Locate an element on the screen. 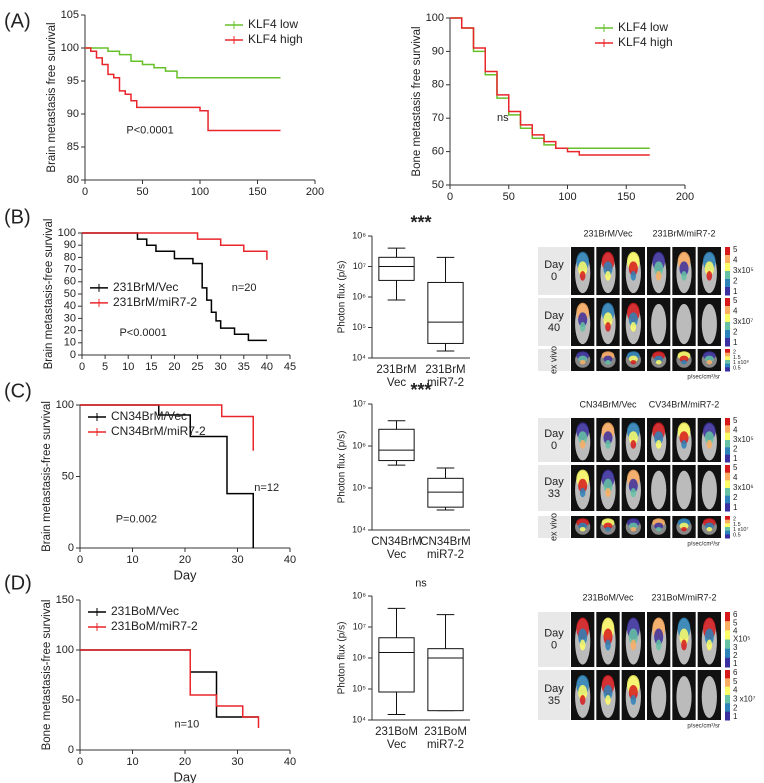 The height and width of the screenshot is (783, 764). colorbar-label: 3x10⁷ is located at coordinates (743, 321).